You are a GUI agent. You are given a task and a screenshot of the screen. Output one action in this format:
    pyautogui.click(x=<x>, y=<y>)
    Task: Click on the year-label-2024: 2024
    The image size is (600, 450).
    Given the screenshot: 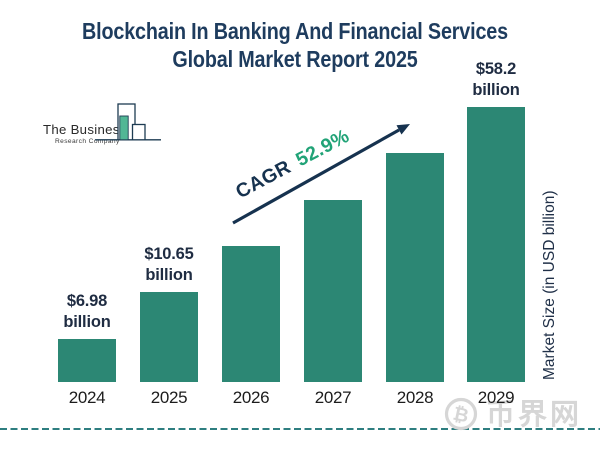 What is the action you would take?
    pyautogui.click(x=87, y=397)
    